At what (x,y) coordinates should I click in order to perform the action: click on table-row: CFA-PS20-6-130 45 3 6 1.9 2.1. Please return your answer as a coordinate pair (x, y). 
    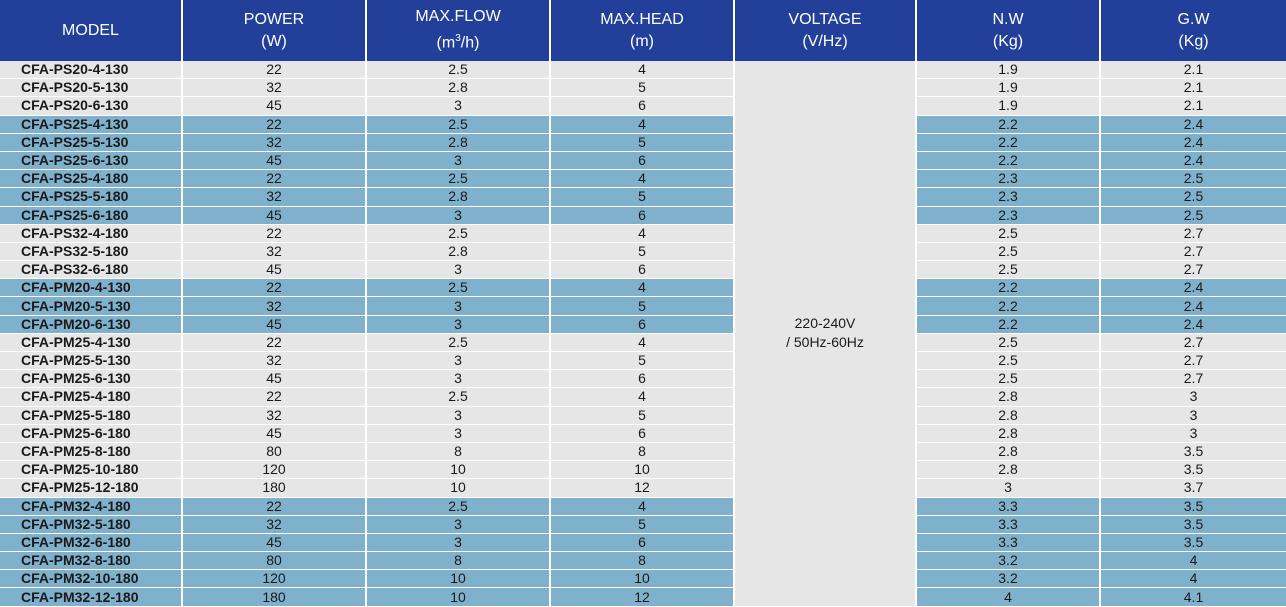
    Looking at the image, I should click on (643, 106).